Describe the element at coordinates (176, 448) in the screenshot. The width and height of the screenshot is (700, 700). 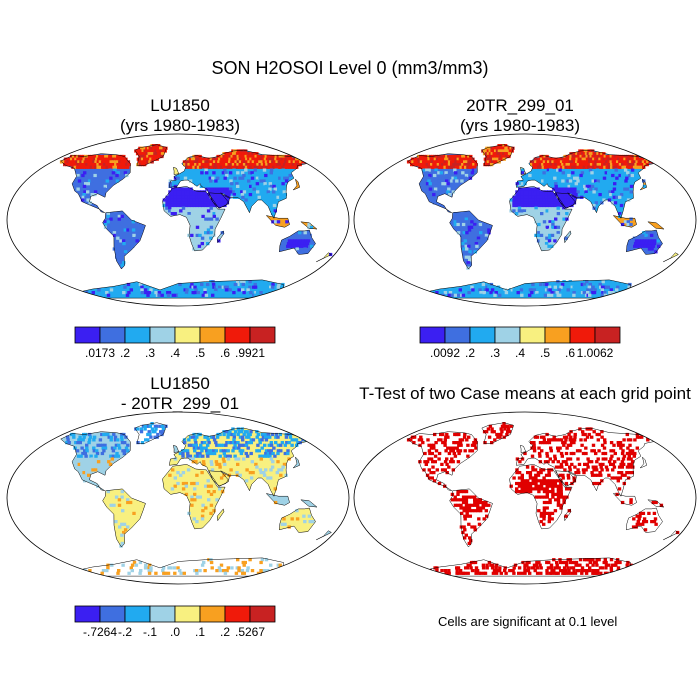
I see `coastline-uk` at that location.